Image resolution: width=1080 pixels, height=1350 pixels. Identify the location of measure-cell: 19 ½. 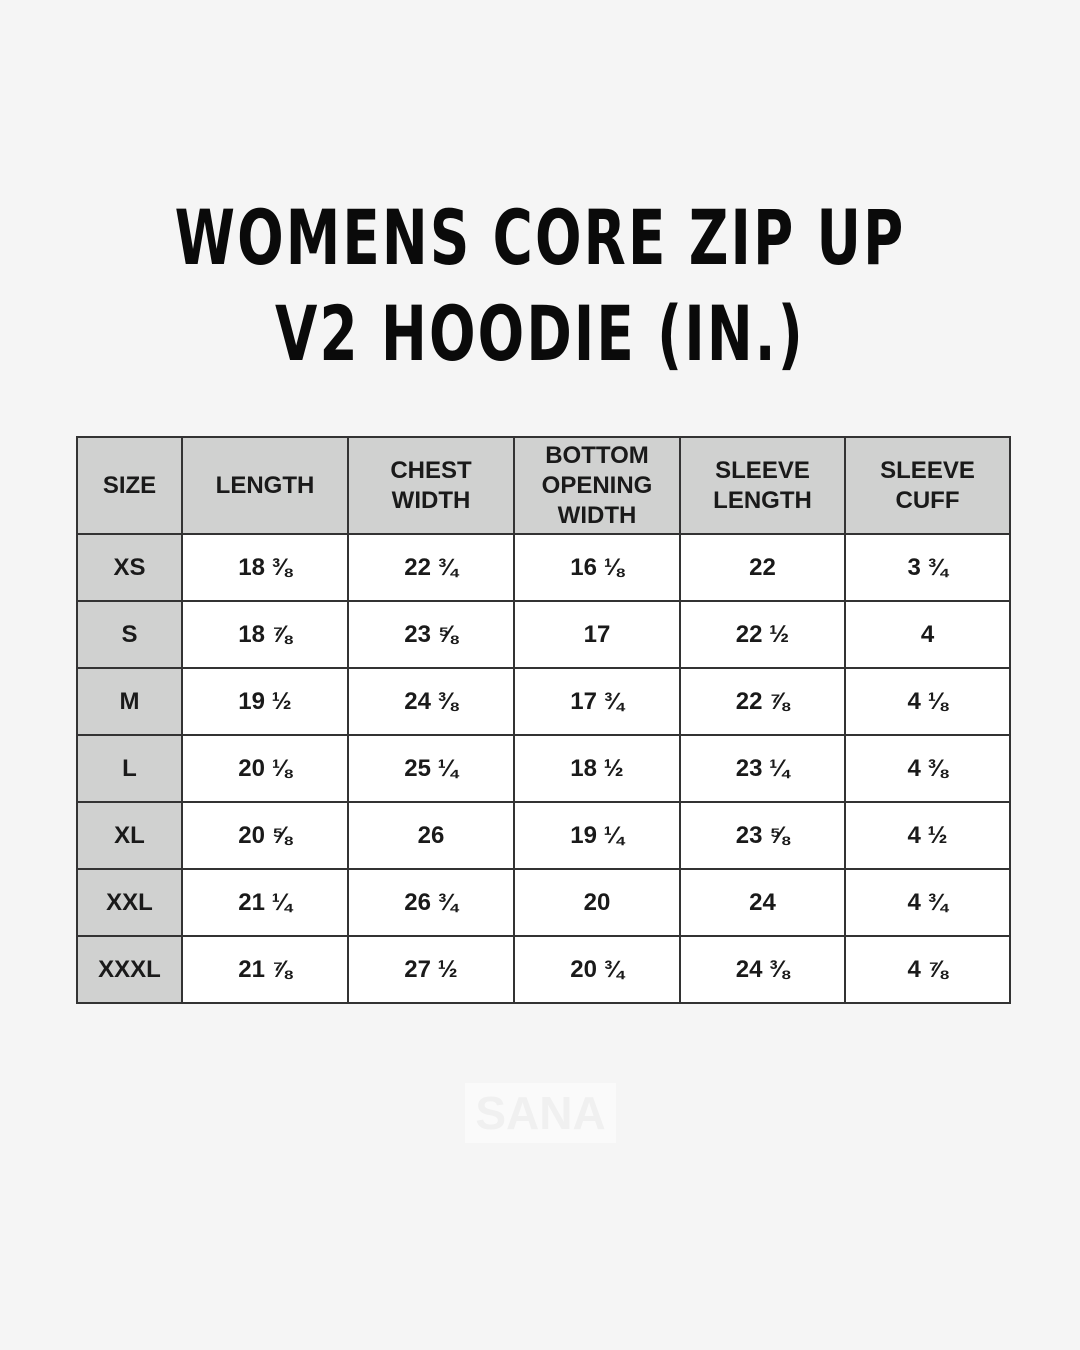
(265, 701).